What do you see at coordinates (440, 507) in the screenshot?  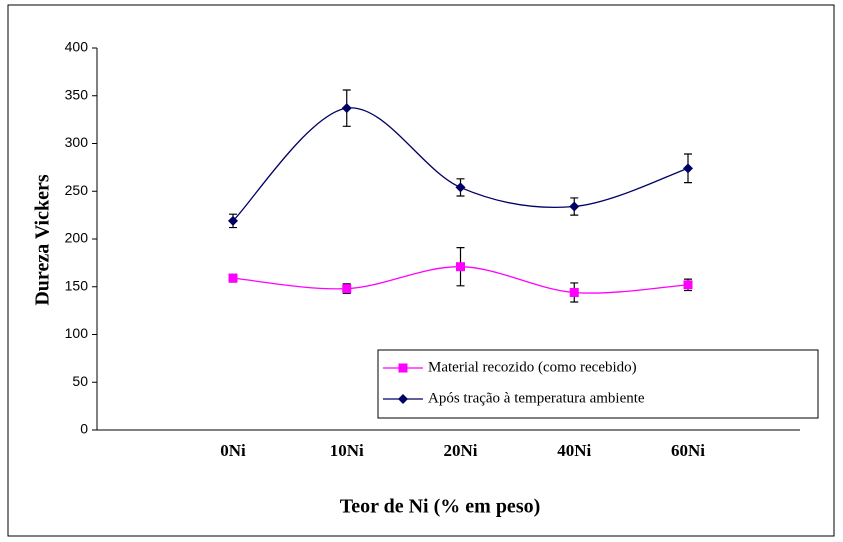 I see `x-axis-title: Teor de Ni (% em peso)` at bounding box center [440, 507].